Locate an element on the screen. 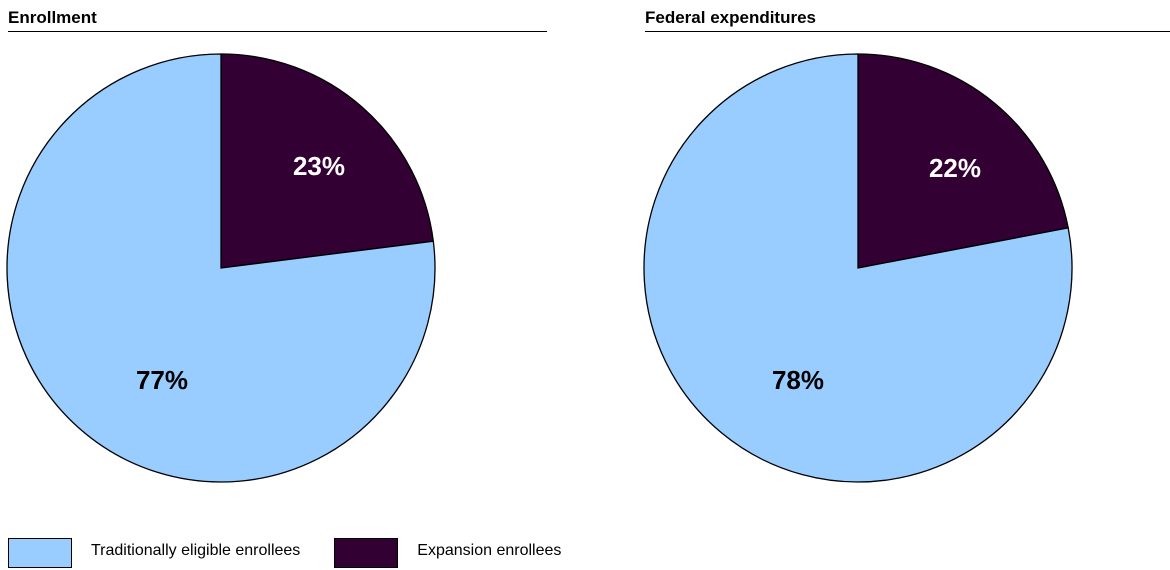 This screenshot has height=570, width=1170. federal-expenditures-title: Federal expenditures is located at coordinates (731, 17).